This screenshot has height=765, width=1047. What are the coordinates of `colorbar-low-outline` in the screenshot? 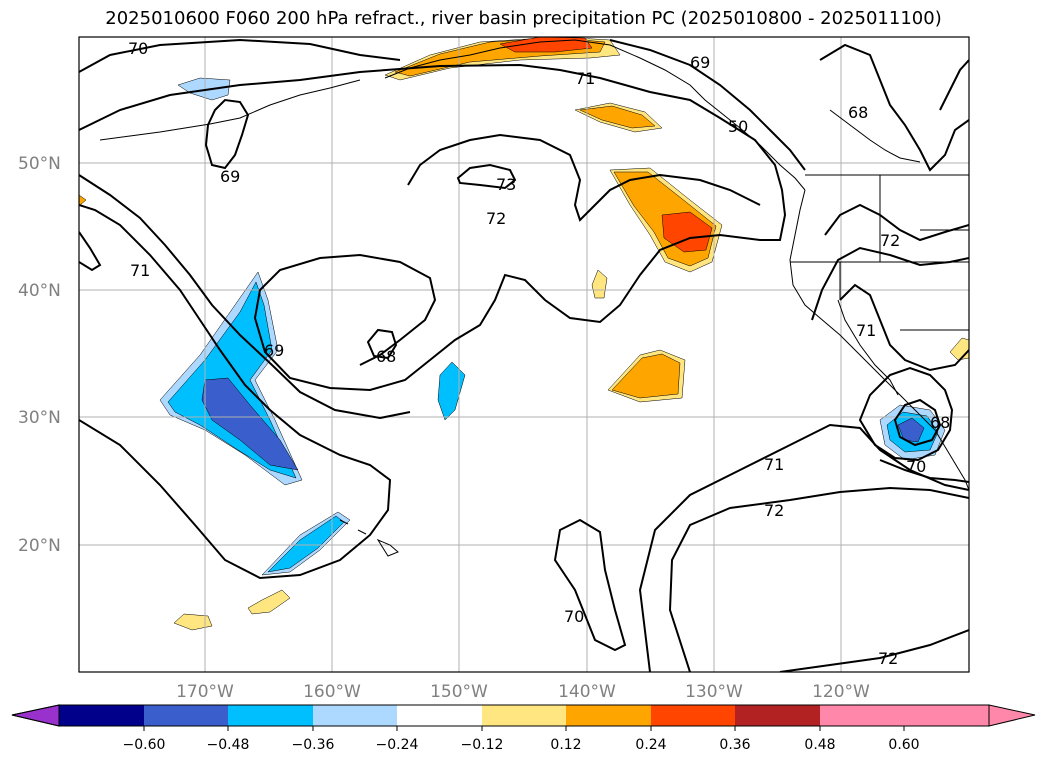 It's located at (35, 715).